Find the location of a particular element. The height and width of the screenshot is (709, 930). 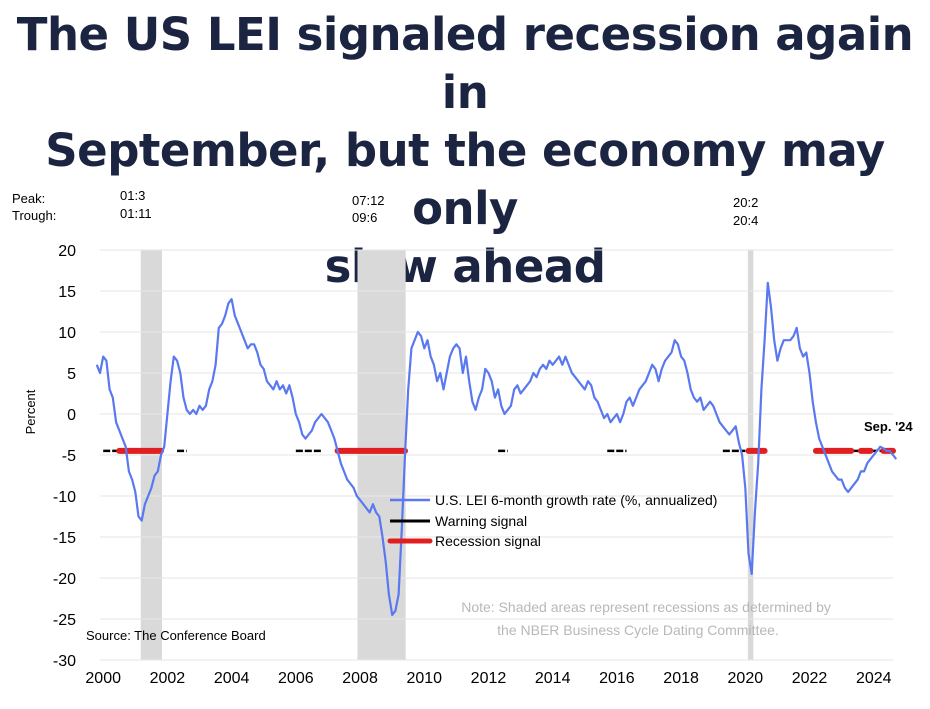

y-tick-label: 0 is located at coordinates (71, 415).